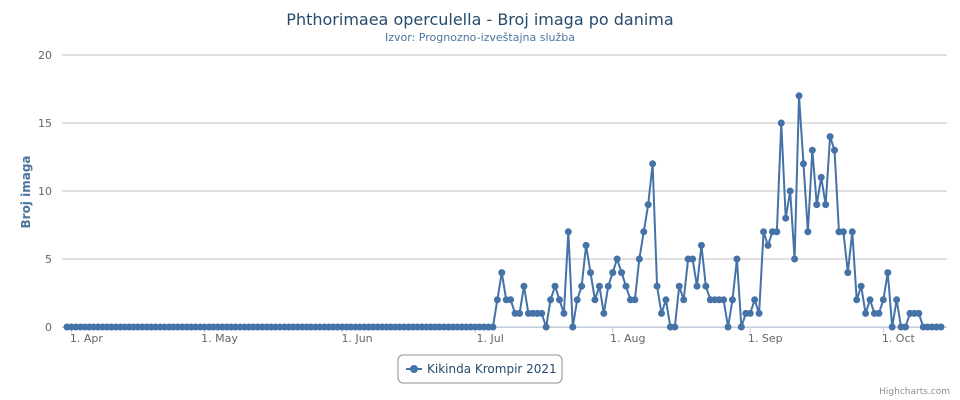  What do you see at coordinates (86, 338) in the screenshot?
I see `x-tick-label: 1. Apr` at bounding box center [86, 338].